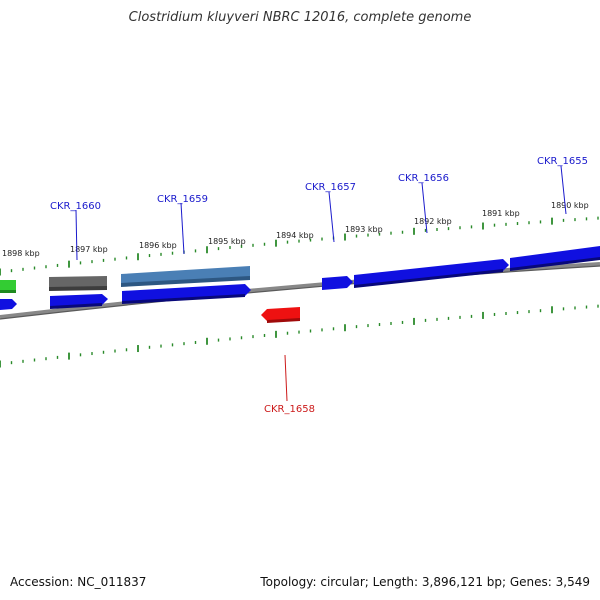 The height and width of the screenshot is (600, 600). I want to click on kbp-label: 1892 kbp, so click(433, 221).